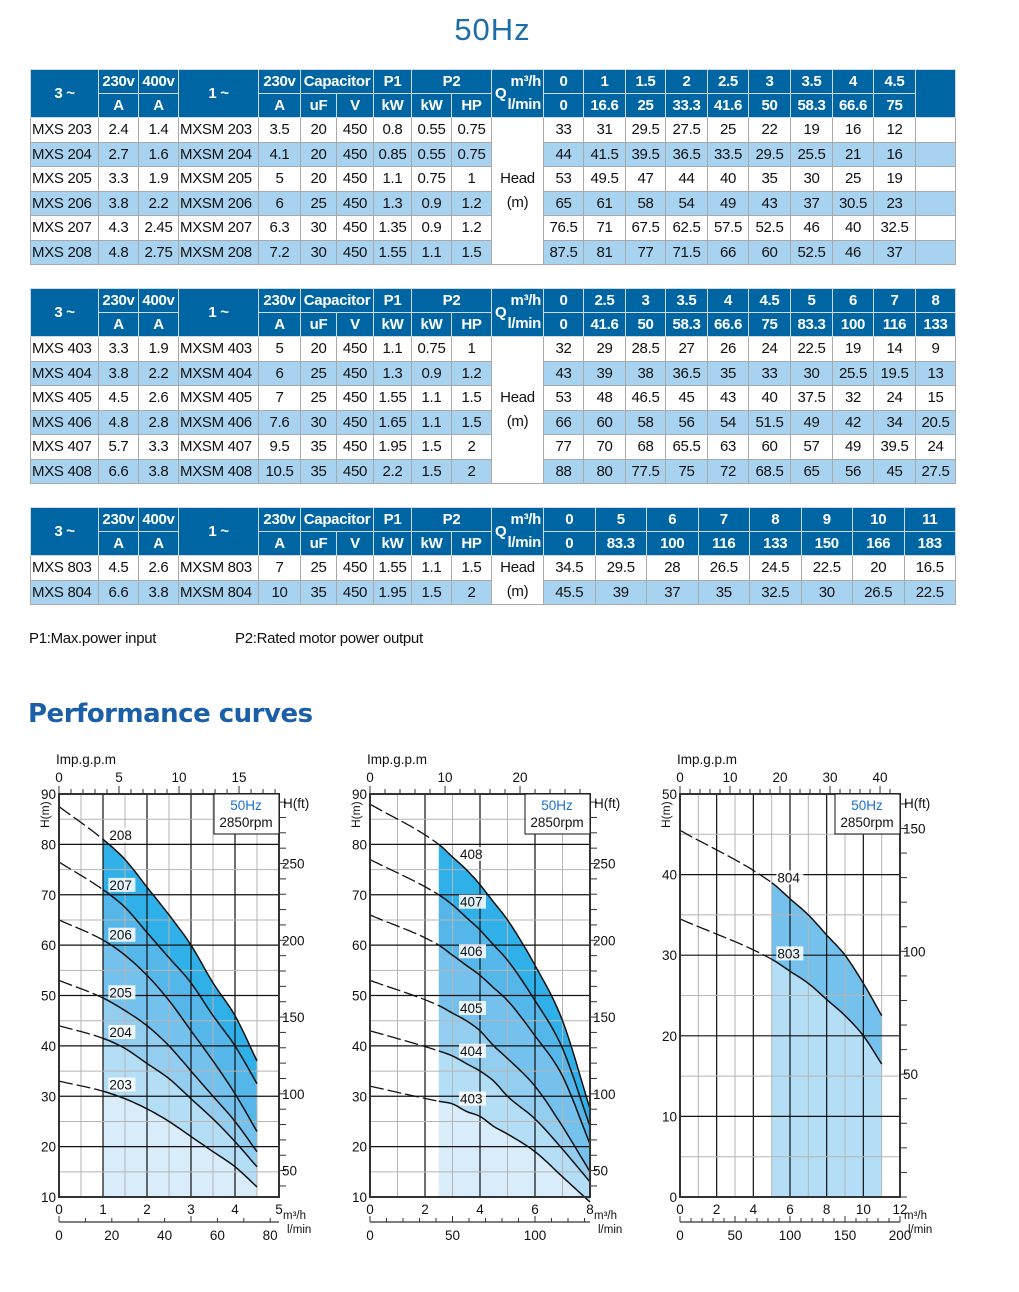  Describe the element at coordinates (811, 300) in the screenshot. I see `flow-m3h-cell: 5` at that location.